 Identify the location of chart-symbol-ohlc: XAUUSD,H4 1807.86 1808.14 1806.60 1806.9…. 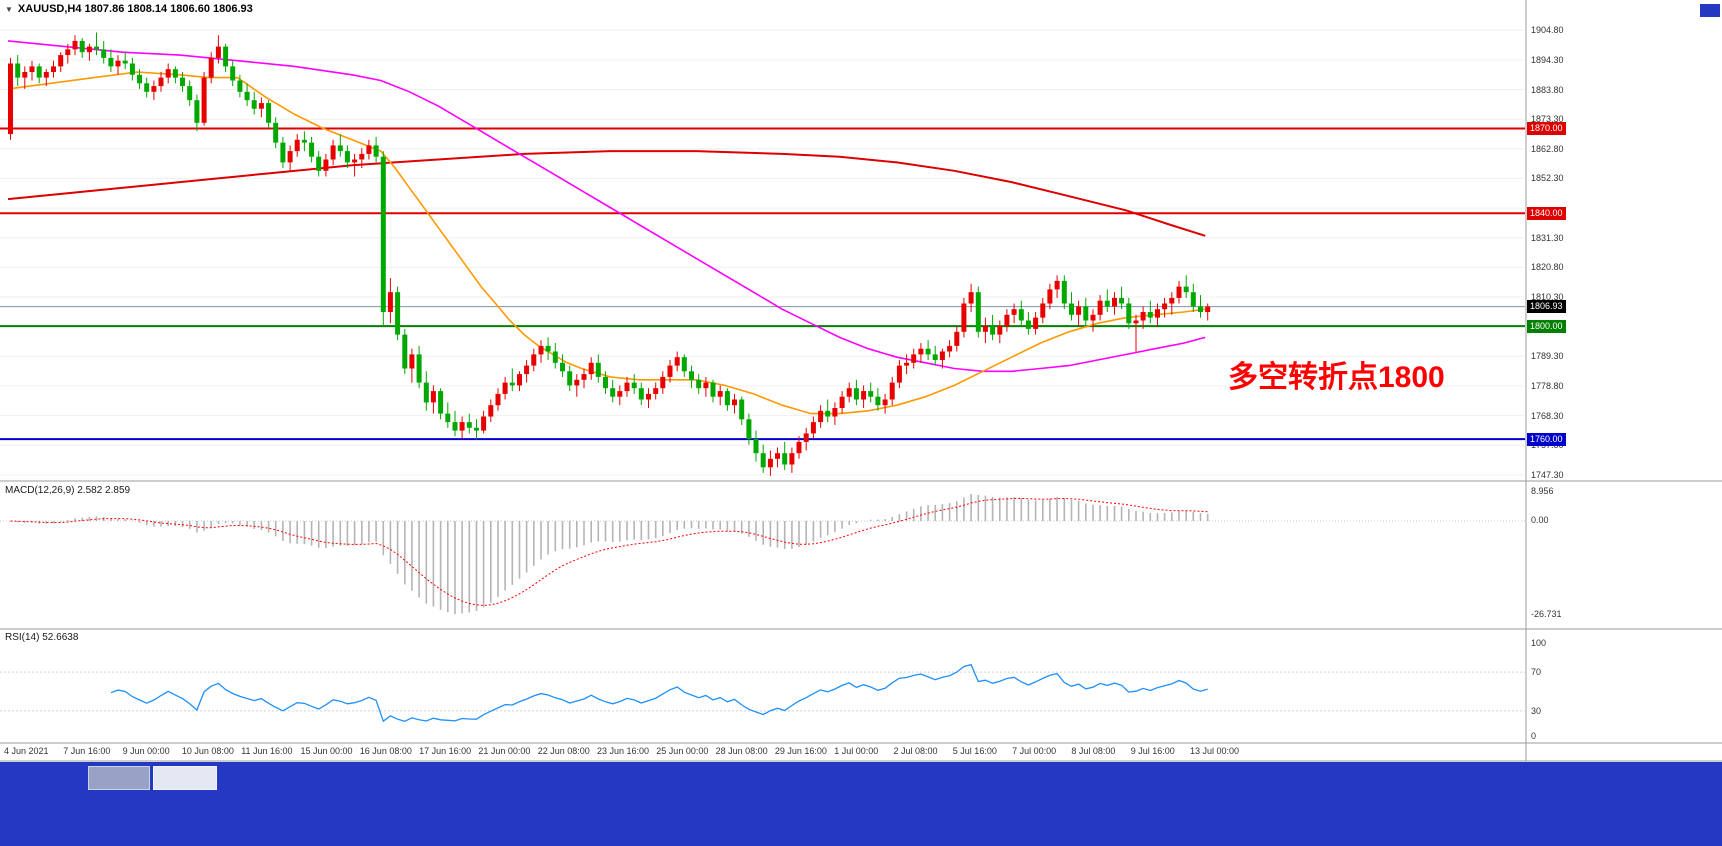
(135, 9).